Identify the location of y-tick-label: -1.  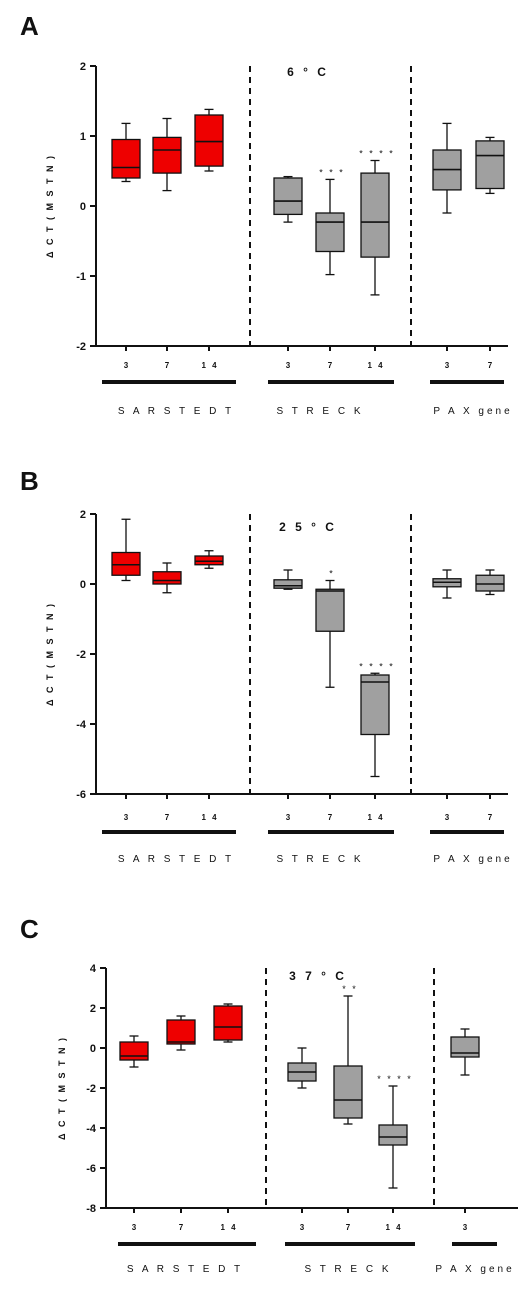
(81, 277).